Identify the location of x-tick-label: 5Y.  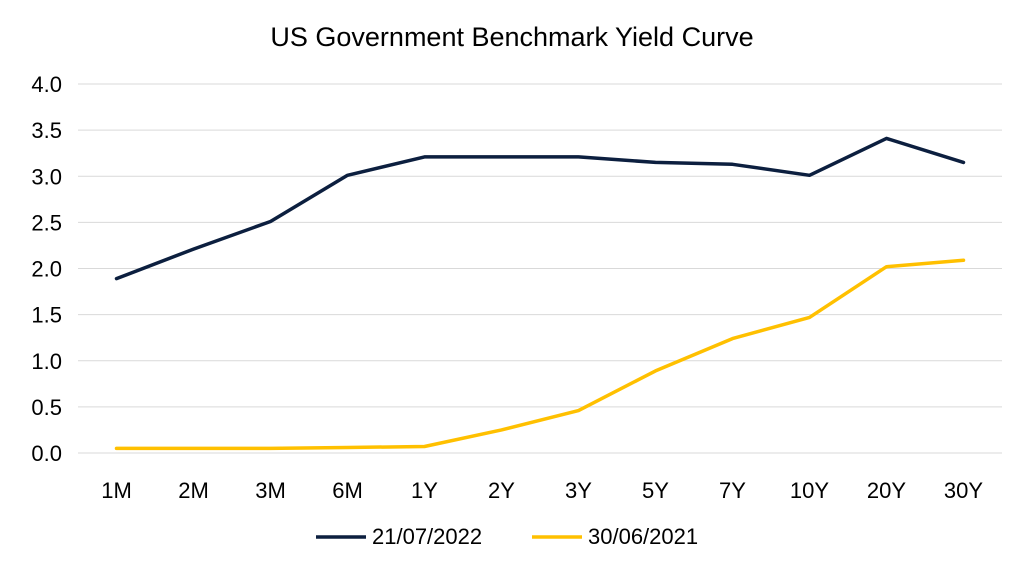
(655, 490).